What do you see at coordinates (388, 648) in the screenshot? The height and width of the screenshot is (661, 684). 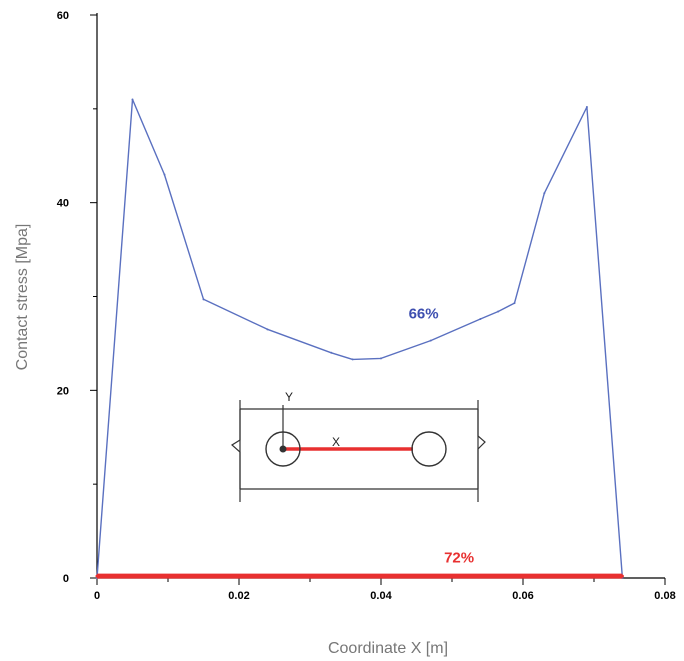 I see `x-axis-title: Coordinate X [m]` at bounding box center [388, 648].